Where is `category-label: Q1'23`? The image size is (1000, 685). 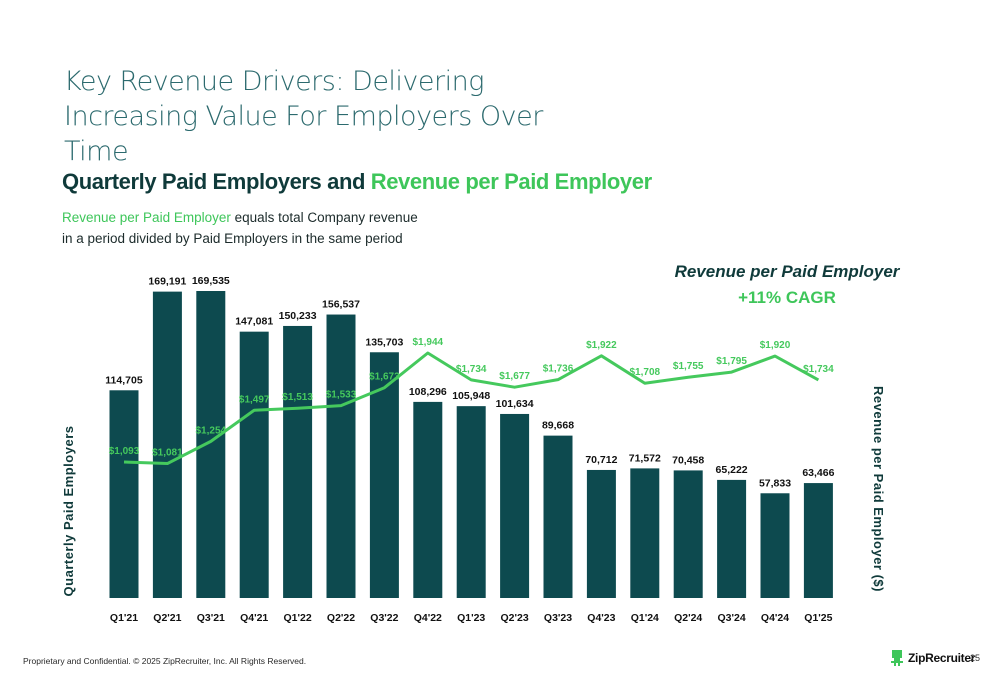 category-label: Q1'23 is located at coordinates (471, 618).